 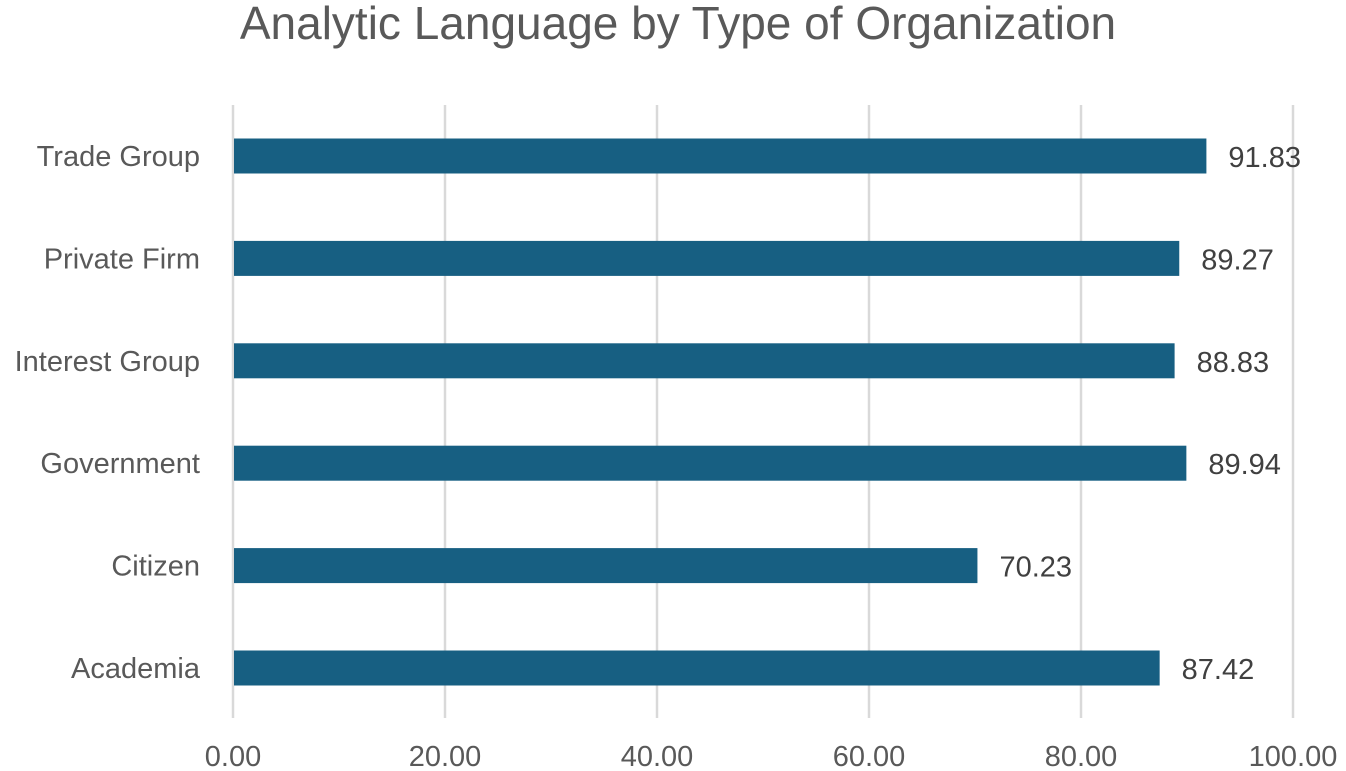 I want to click on category-label: Trade Group, so click(x=118, y=157).